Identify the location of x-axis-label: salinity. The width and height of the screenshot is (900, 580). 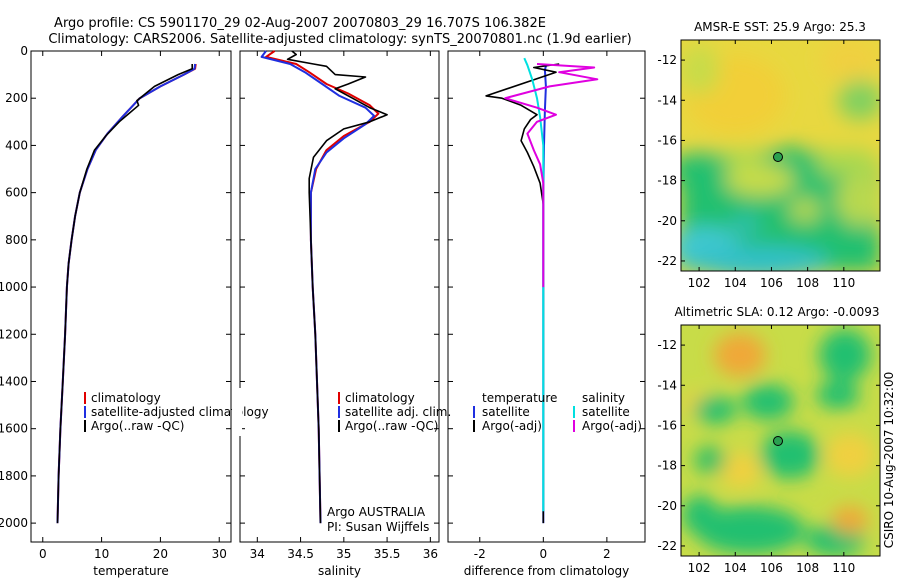
(339, 571).